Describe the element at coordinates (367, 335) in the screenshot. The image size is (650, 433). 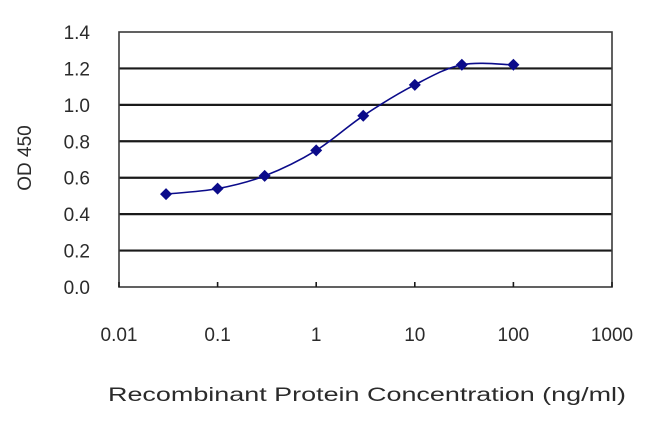
I see `x-axis-tick-labels: 0.01 0.1 1 10 100 1000` at that location.